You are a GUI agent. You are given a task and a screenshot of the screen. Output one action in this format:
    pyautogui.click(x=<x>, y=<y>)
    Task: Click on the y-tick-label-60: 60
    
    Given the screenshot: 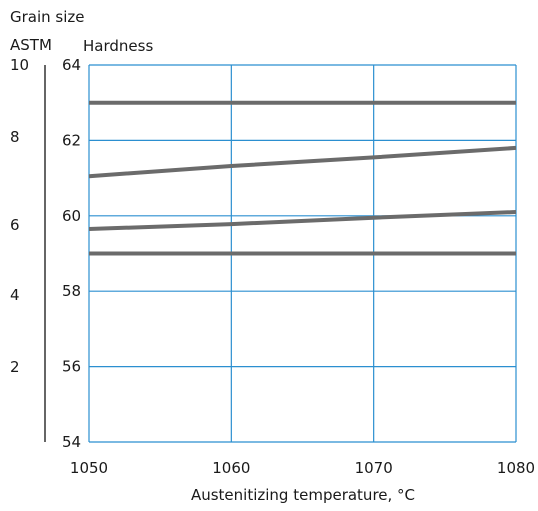 What is the action you would take?
    pyautogui.click(x=71, y=216)
    